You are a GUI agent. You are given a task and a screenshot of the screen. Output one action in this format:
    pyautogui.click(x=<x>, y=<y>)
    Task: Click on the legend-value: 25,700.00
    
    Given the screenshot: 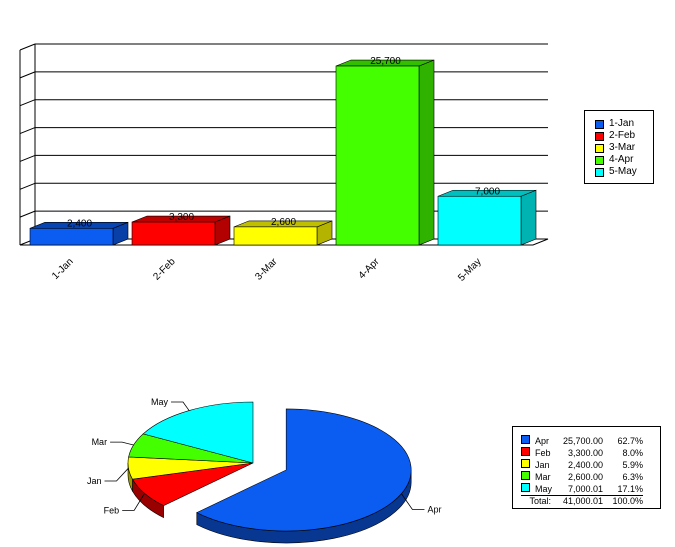 What is the action you would take?
    pyautogui.click(x=582, y=440)
    